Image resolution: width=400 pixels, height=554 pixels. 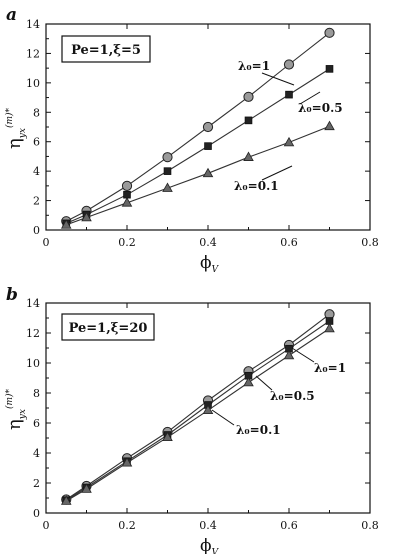 I want to click on annotation-text: Pe=1,ξ=5, so click(x=106, y=50).